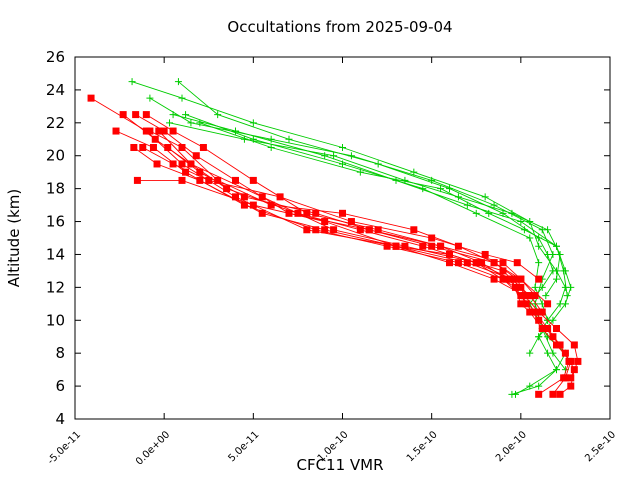 This screenshot has width=640, height=480. What do you see at coordinates (64, 447) in the screenshot?
I see `x-tick-label: -5.0e-11` at bounding box center [64, 447].